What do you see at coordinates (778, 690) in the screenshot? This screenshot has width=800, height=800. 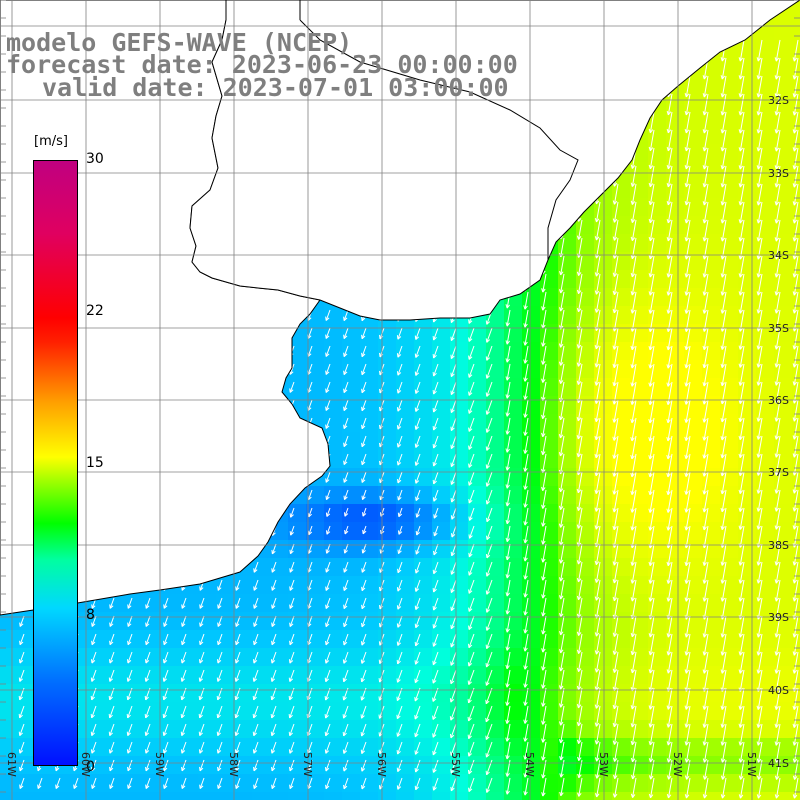 I see `latitude-label: 40S` at bounding box center [778, 690].